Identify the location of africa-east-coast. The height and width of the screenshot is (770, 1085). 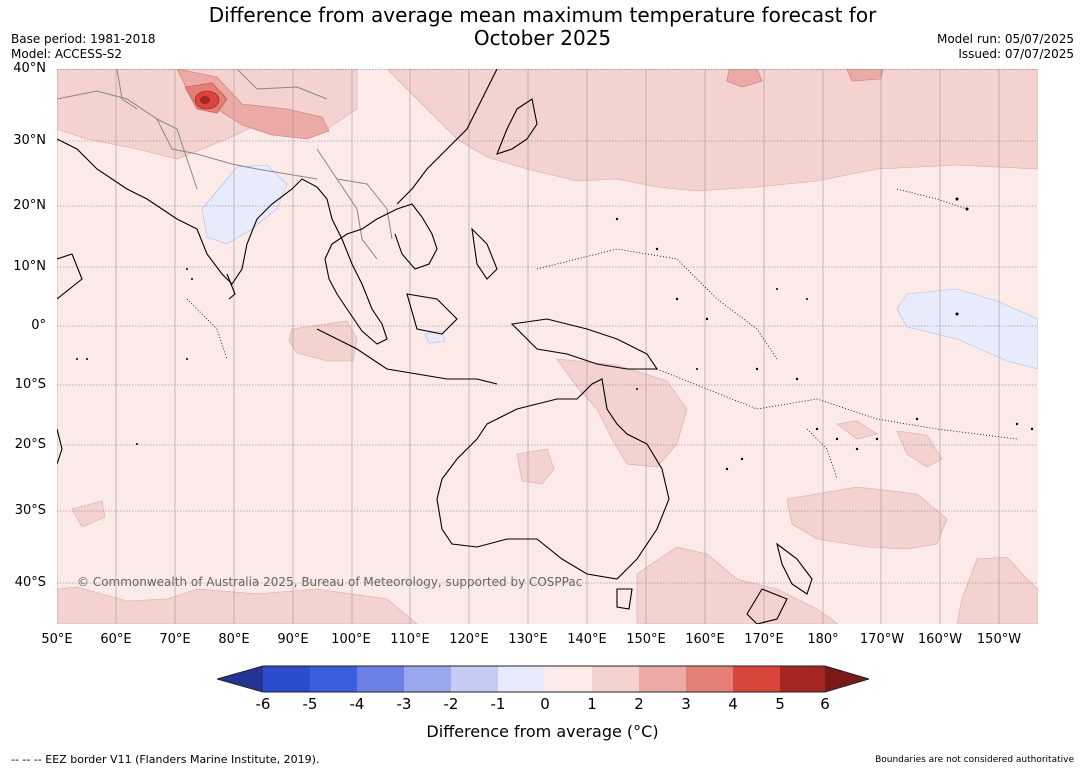
(60, 446).